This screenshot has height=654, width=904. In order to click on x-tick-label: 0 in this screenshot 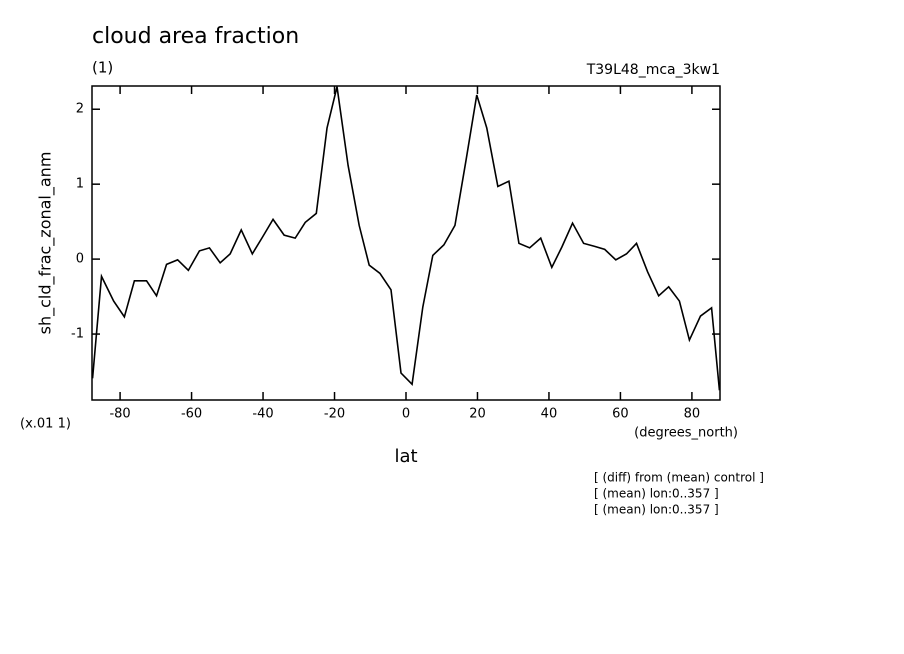, I will do `click(406, 414)`.